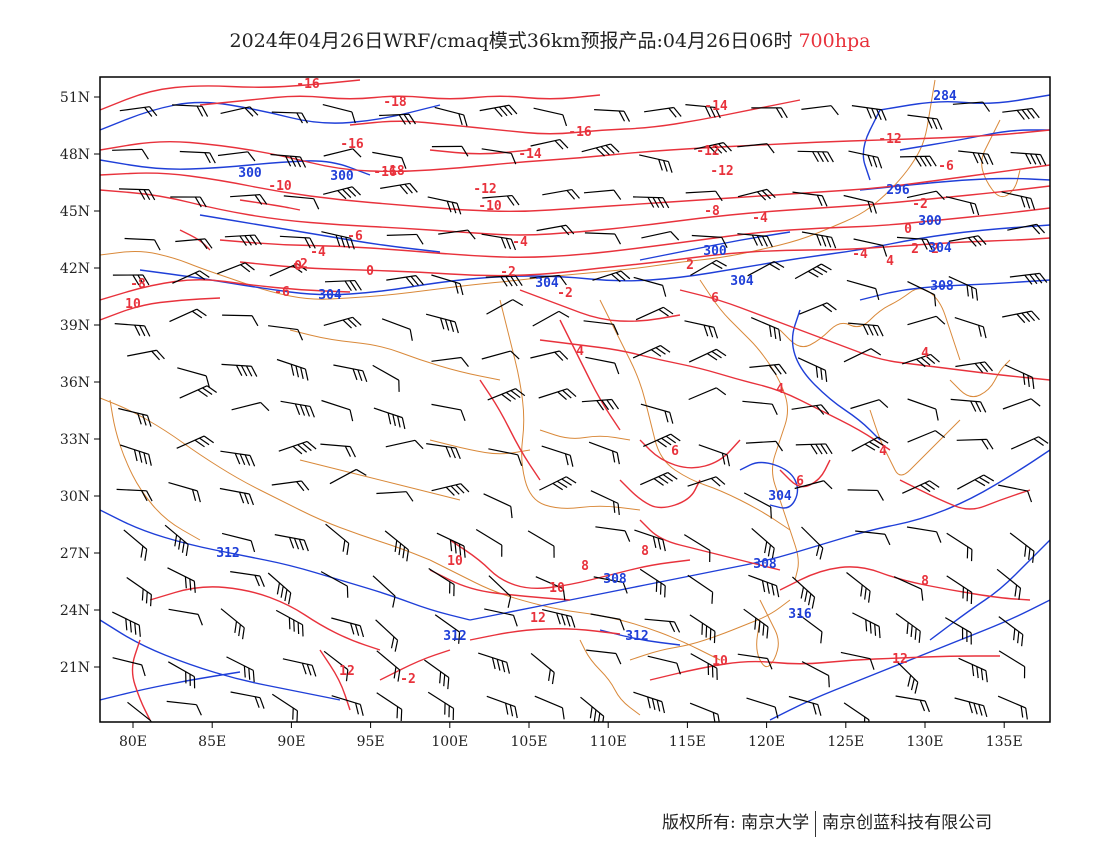 The image size is (1100, 850). I want to click on lat-tick-label: 48N, so click(75, 155).